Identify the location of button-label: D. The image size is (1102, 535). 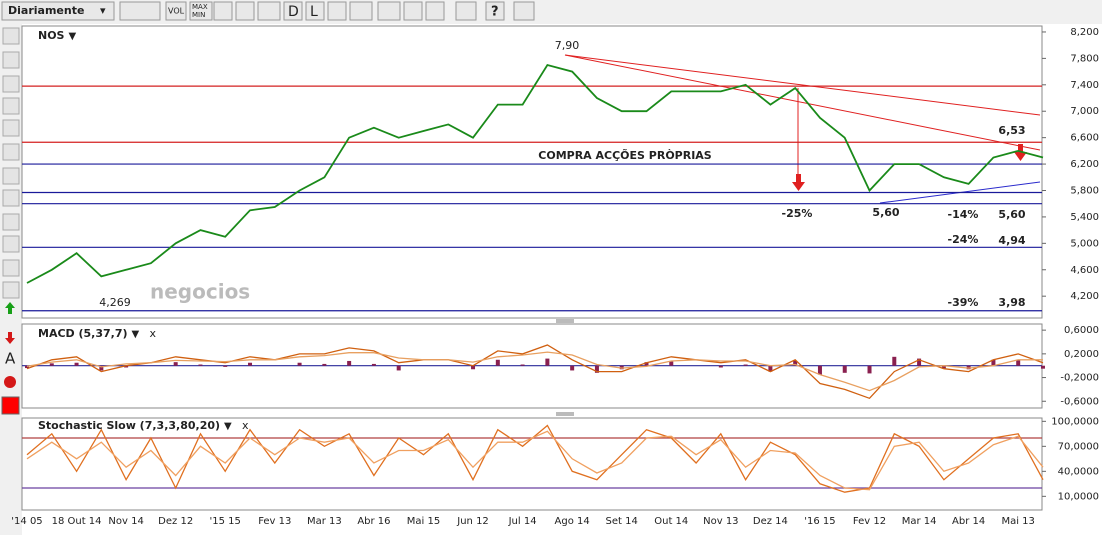
(293, 12).